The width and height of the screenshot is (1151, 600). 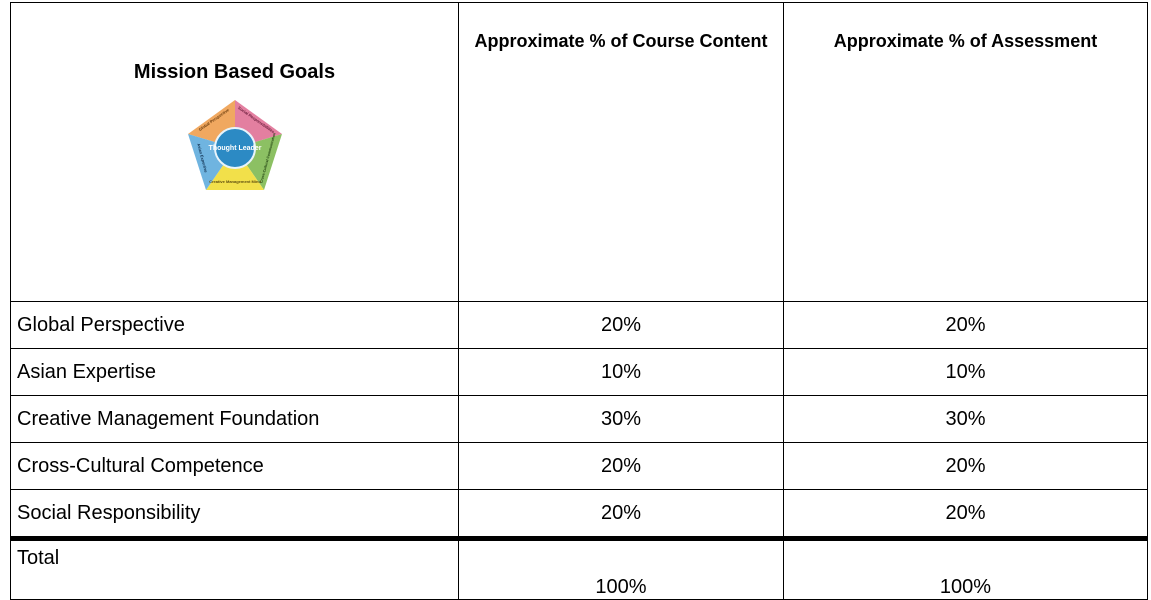 I want to click on logo-center-text: Thought Leader, so click(x=234, y=148).